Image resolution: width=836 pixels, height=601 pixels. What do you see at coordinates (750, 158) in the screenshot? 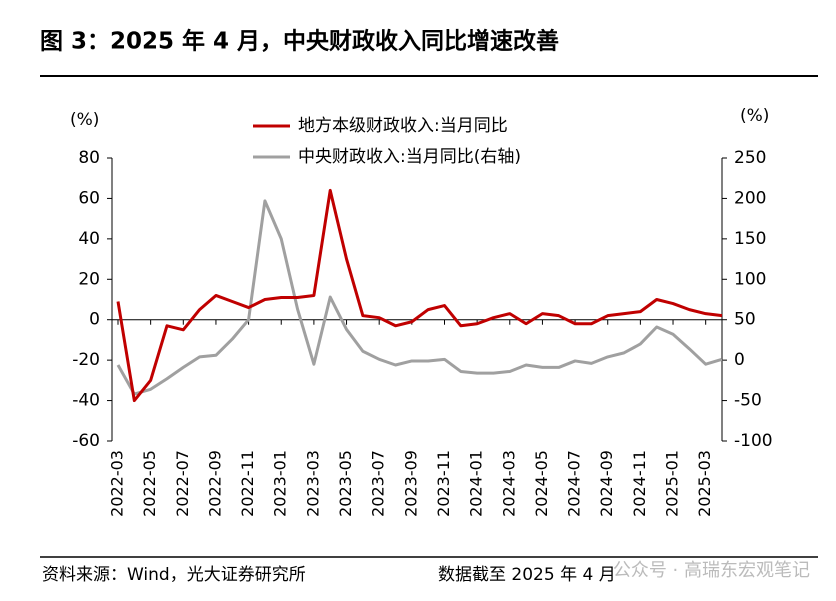
I see `y2-tick-label: 250` at bounding box center [750, 158].